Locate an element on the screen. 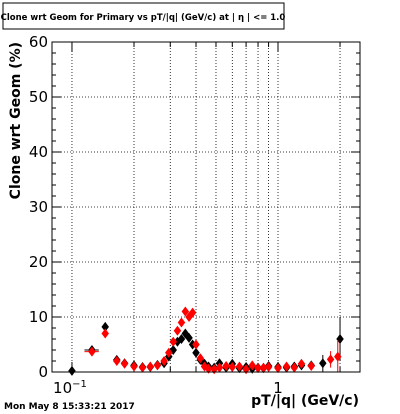  y-tick-label: 0 is located at coordinates (43, 372).